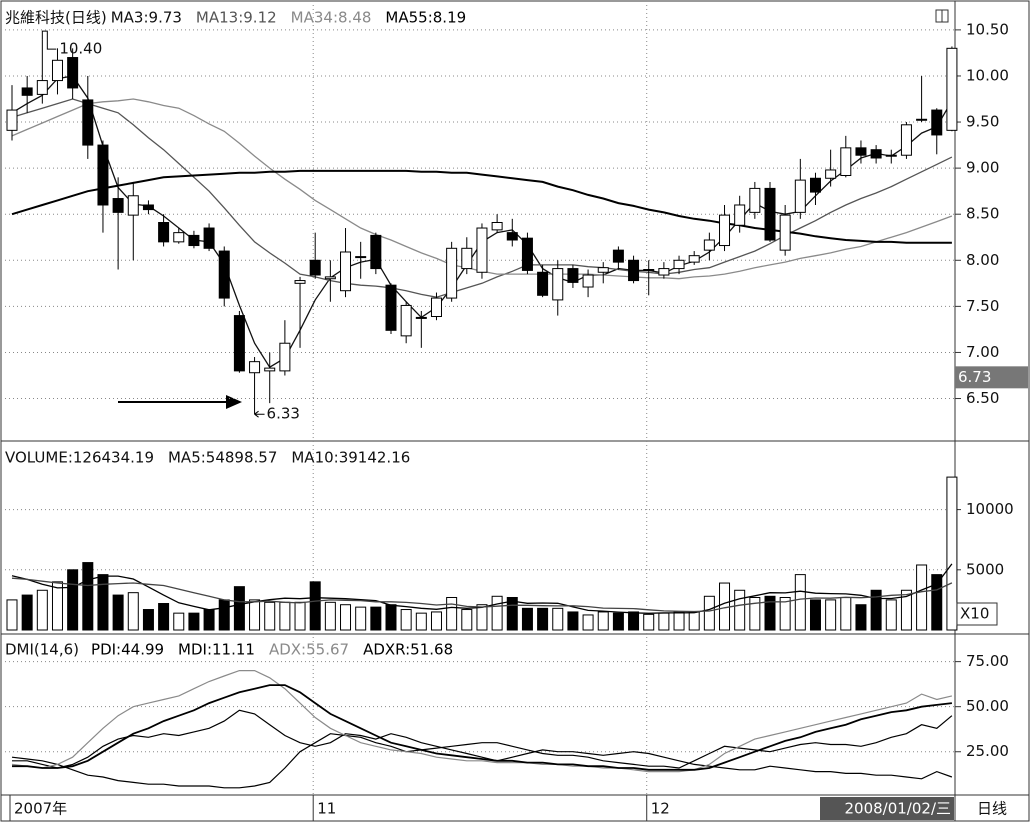 The height and width of the screenshot is (822, 1030). What do you see at coordinates (990, 509) in the screenshot?
I see `y-tick-label: 10000` at bounding box center [990, 509].